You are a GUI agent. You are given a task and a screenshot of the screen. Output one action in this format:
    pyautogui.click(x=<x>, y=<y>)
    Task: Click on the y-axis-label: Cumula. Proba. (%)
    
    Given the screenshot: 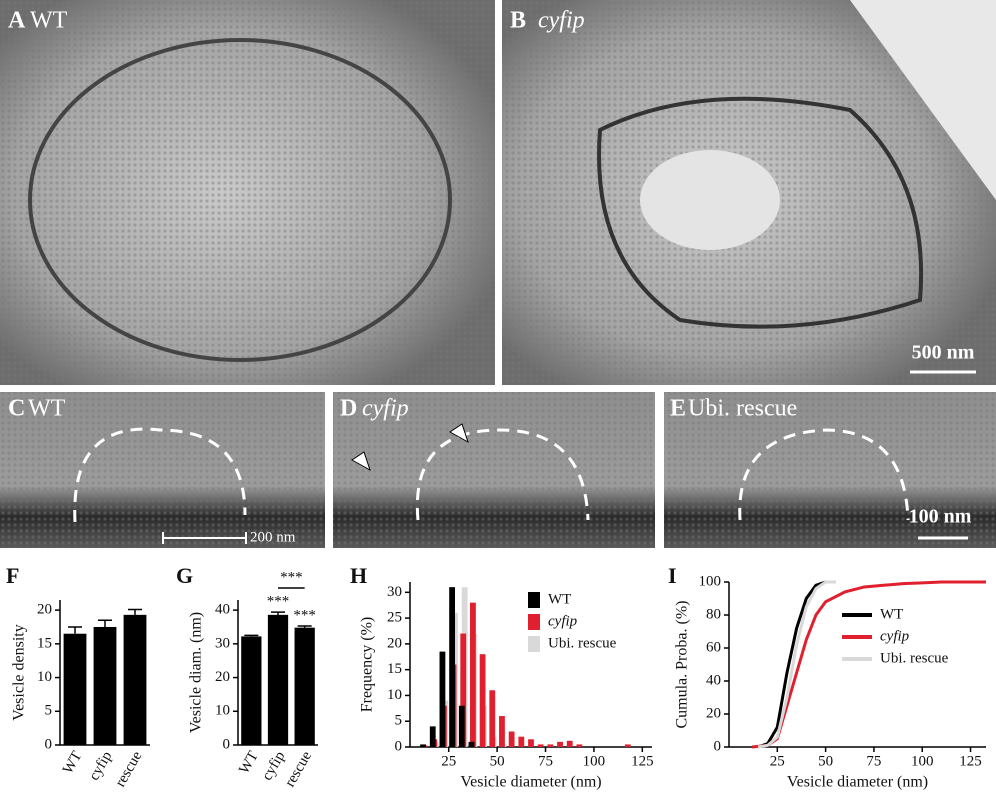 What is the action you would take?
    pyautogui.click(x=682, y=665)
    